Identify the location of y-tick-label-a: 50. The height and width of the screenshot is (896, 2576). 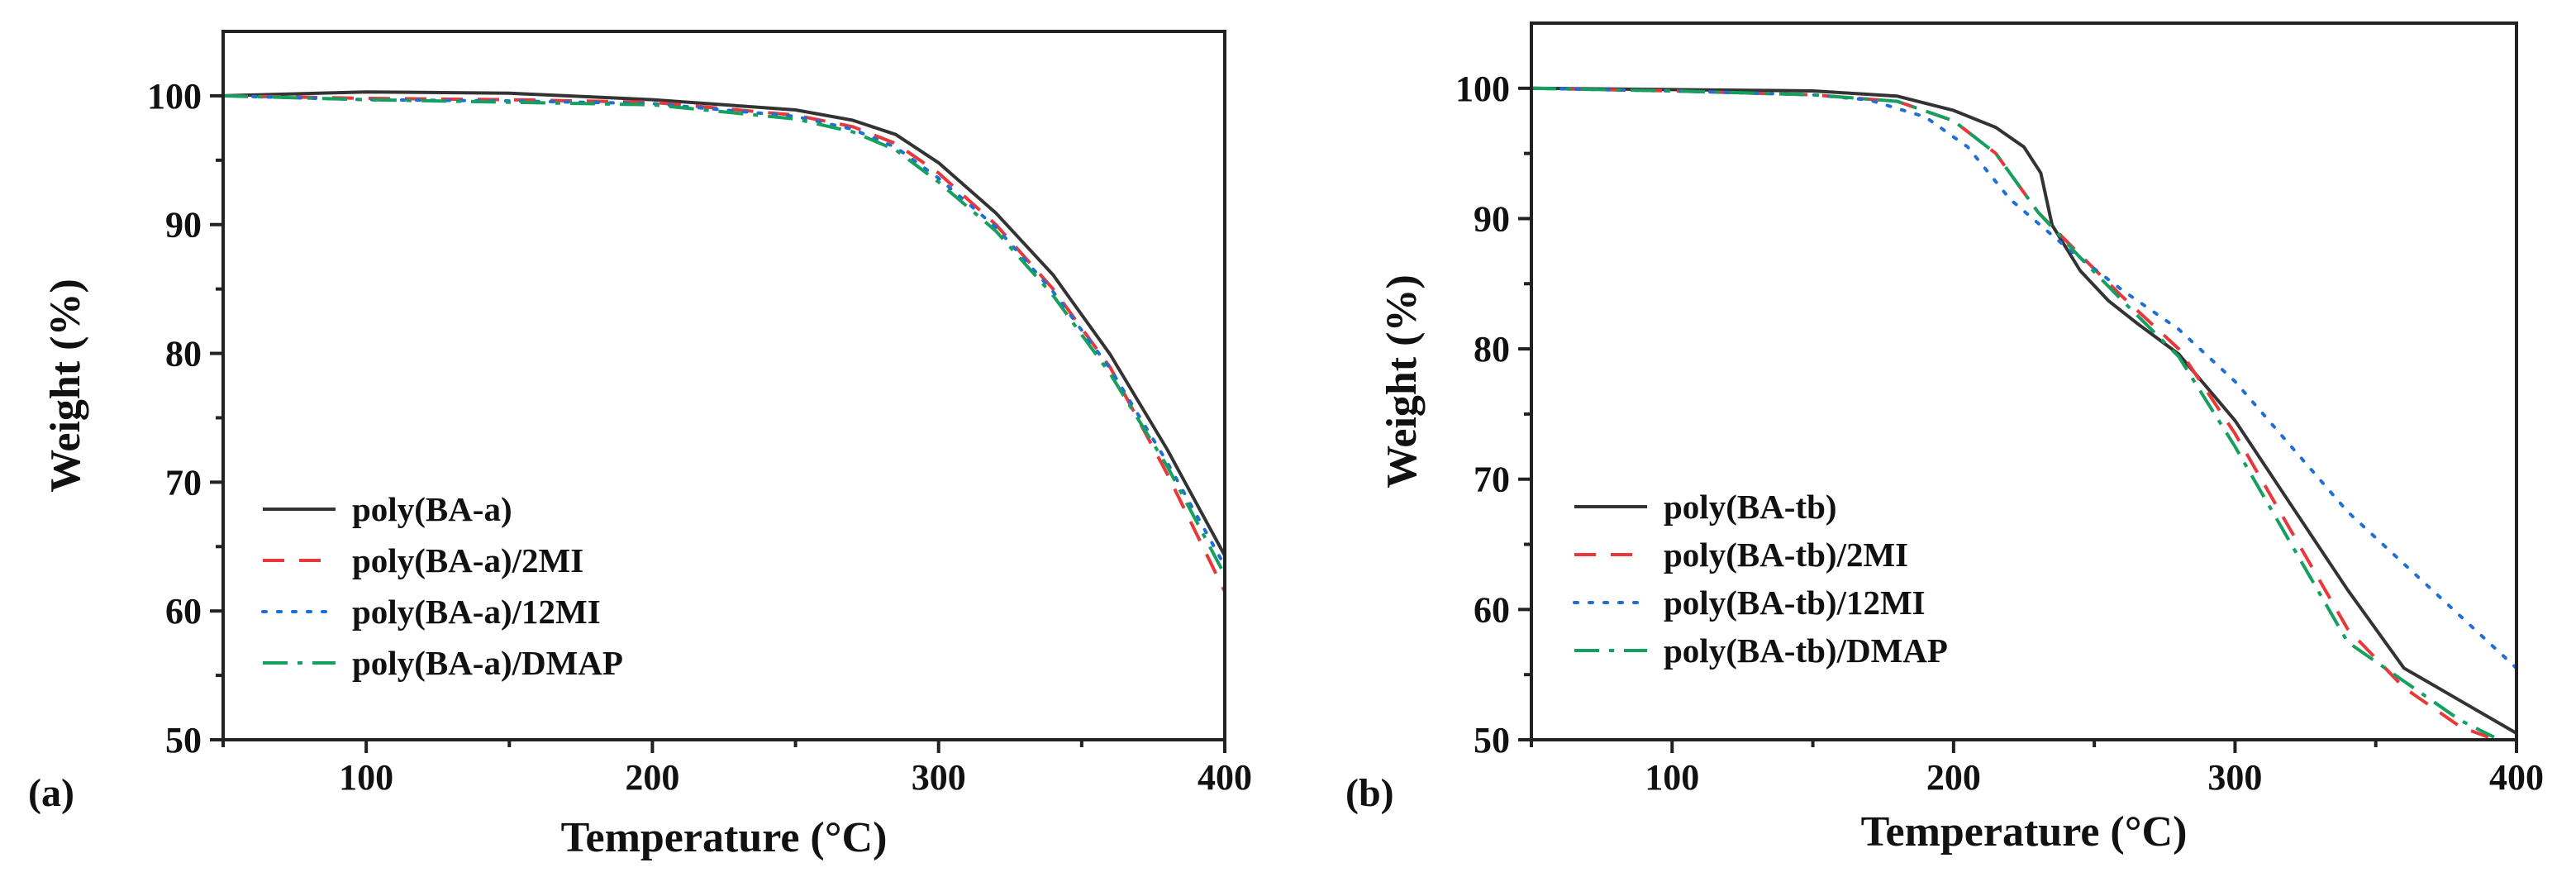
(184, 740).